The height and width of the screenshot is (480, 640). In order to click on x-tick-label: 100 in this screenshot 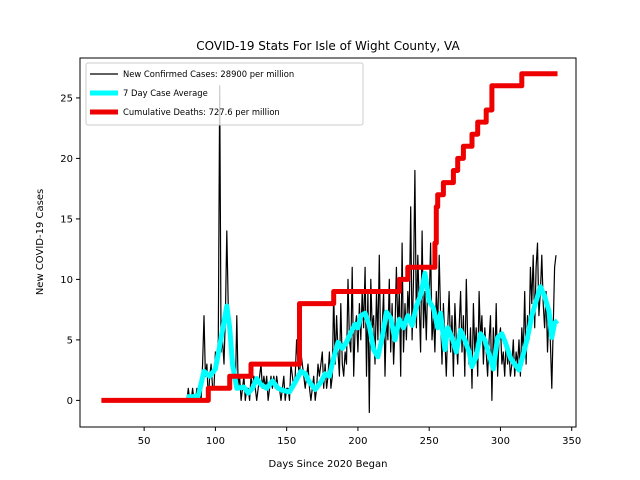, I will do `click(215, 441)`.